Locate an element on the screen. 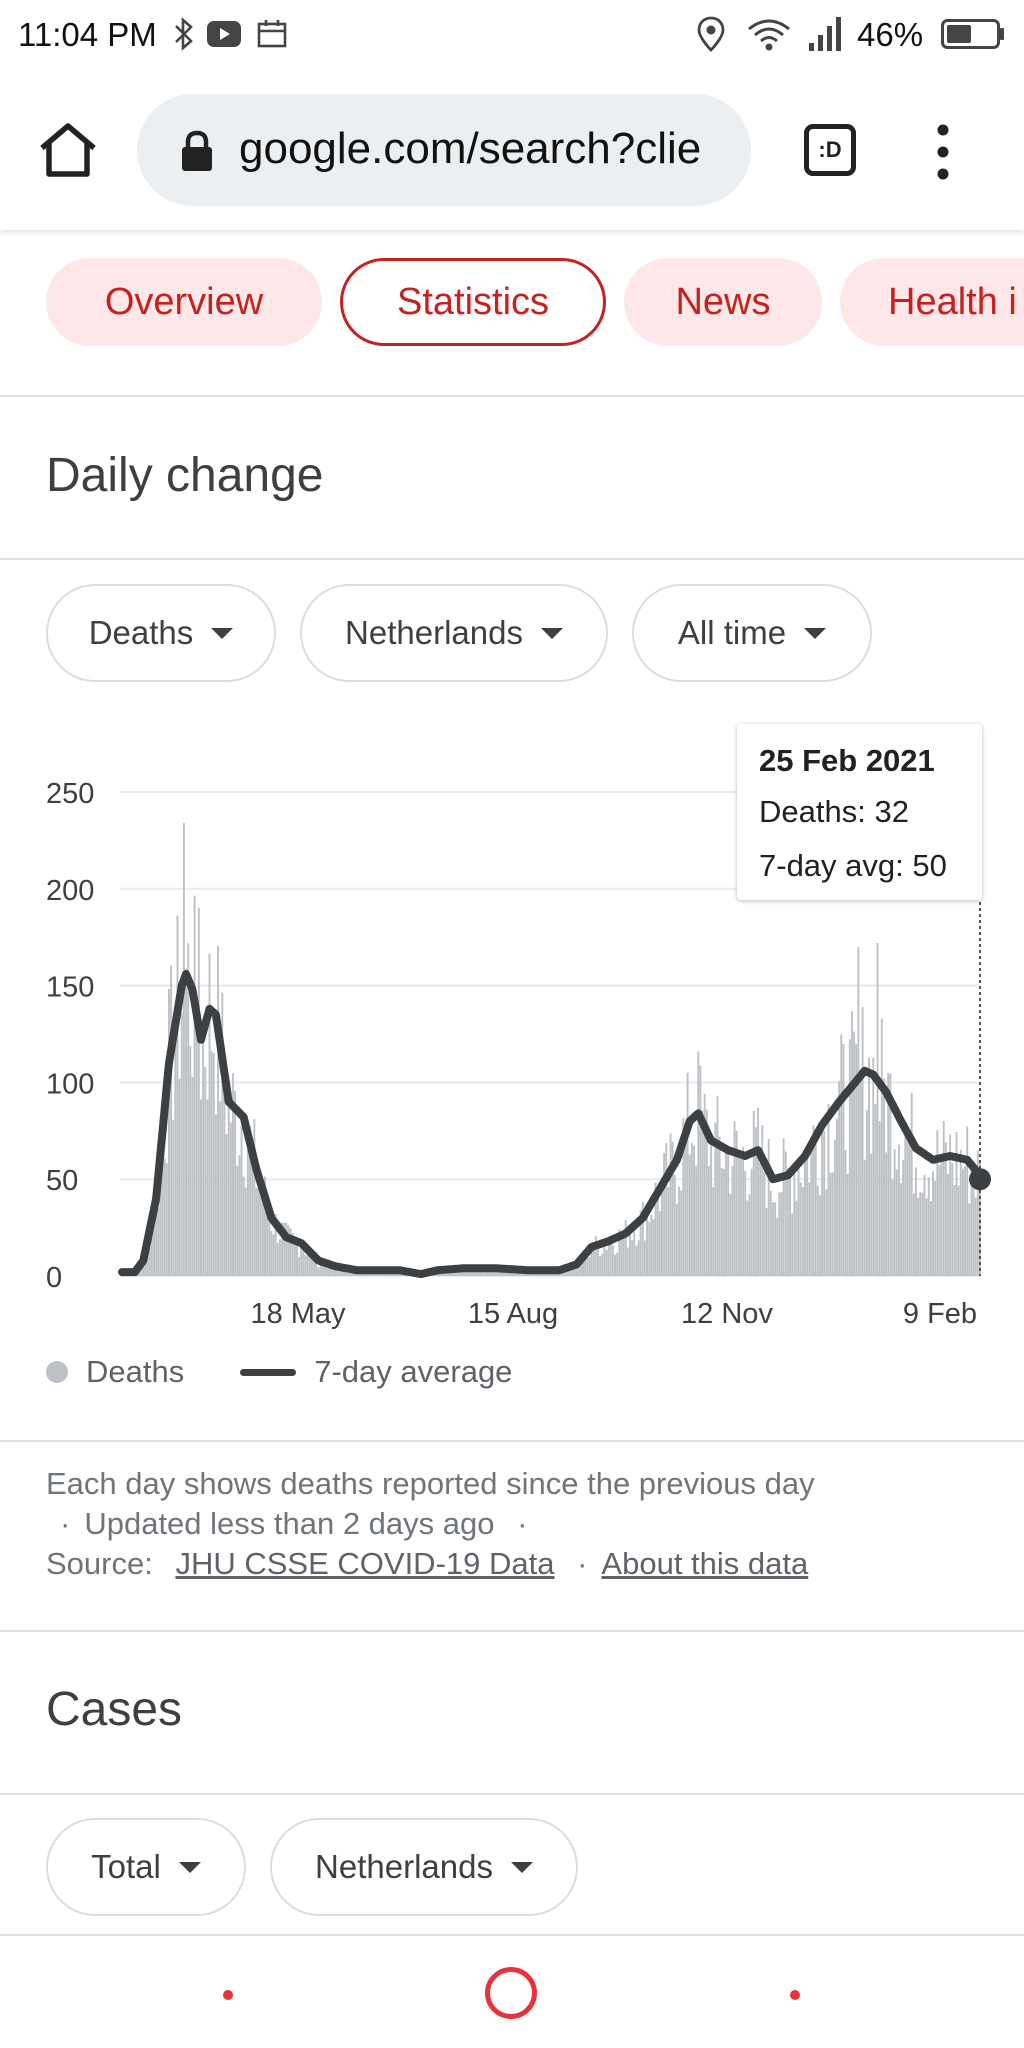 This screenshot has width=1024, height=2048. calendar-icon is located at coordinates (272, 34).